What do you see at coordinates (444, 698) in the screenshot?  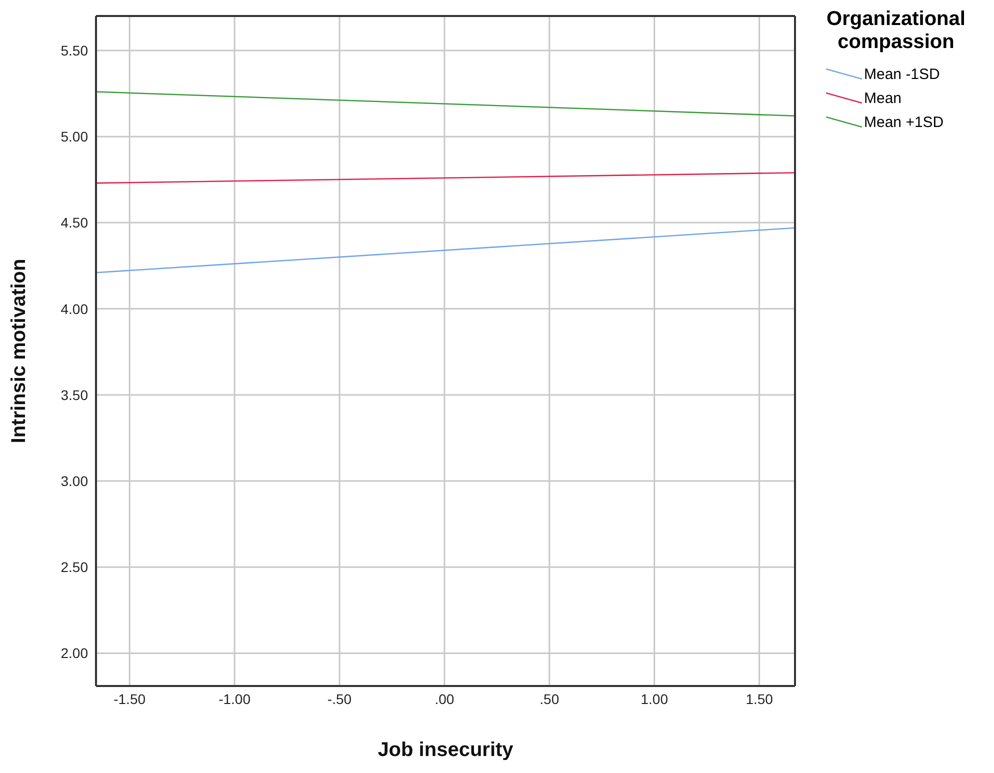 I see `x-tick-label: .00` at bounding box center [444, 698].